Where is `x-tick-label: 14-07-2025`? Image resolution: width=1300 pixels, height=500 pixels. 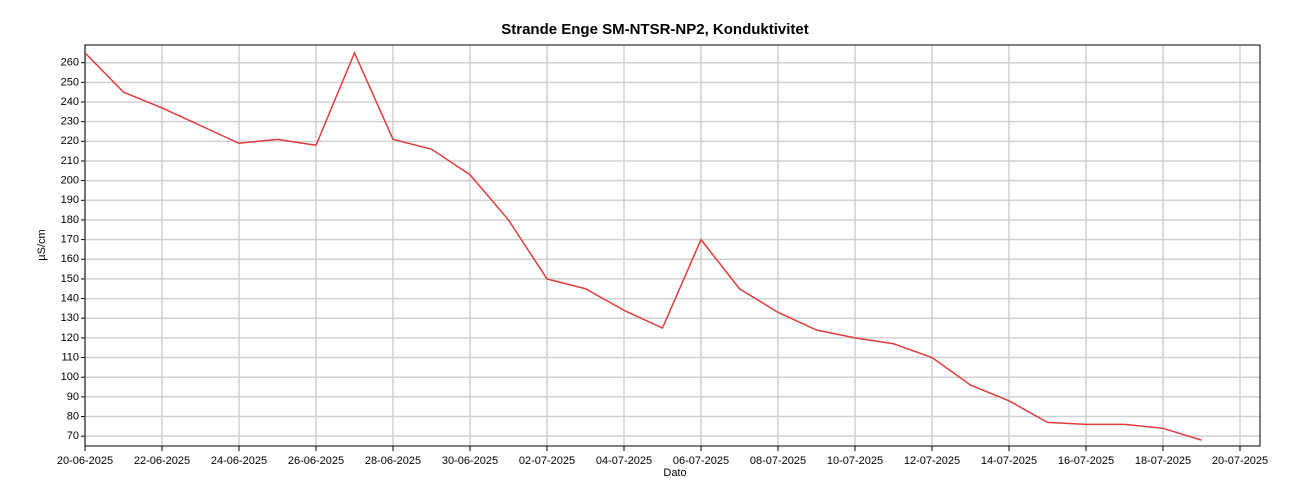 x-tick-label: 14-07-2025 is located at coordinates (1009, 461).